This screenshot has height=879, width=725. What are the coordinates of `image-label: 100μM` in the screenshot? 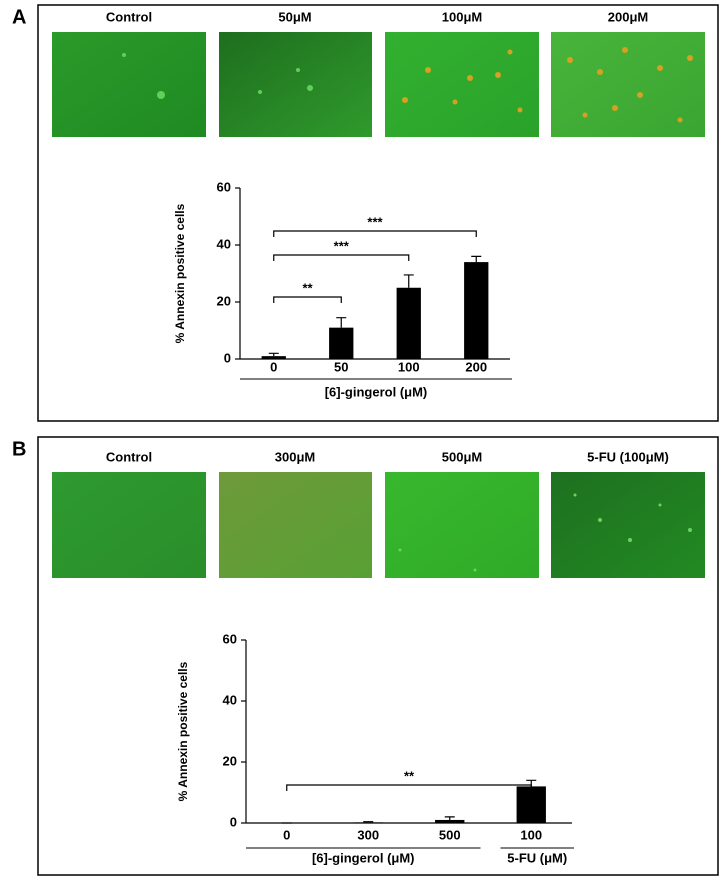 It's located at (462, 16).